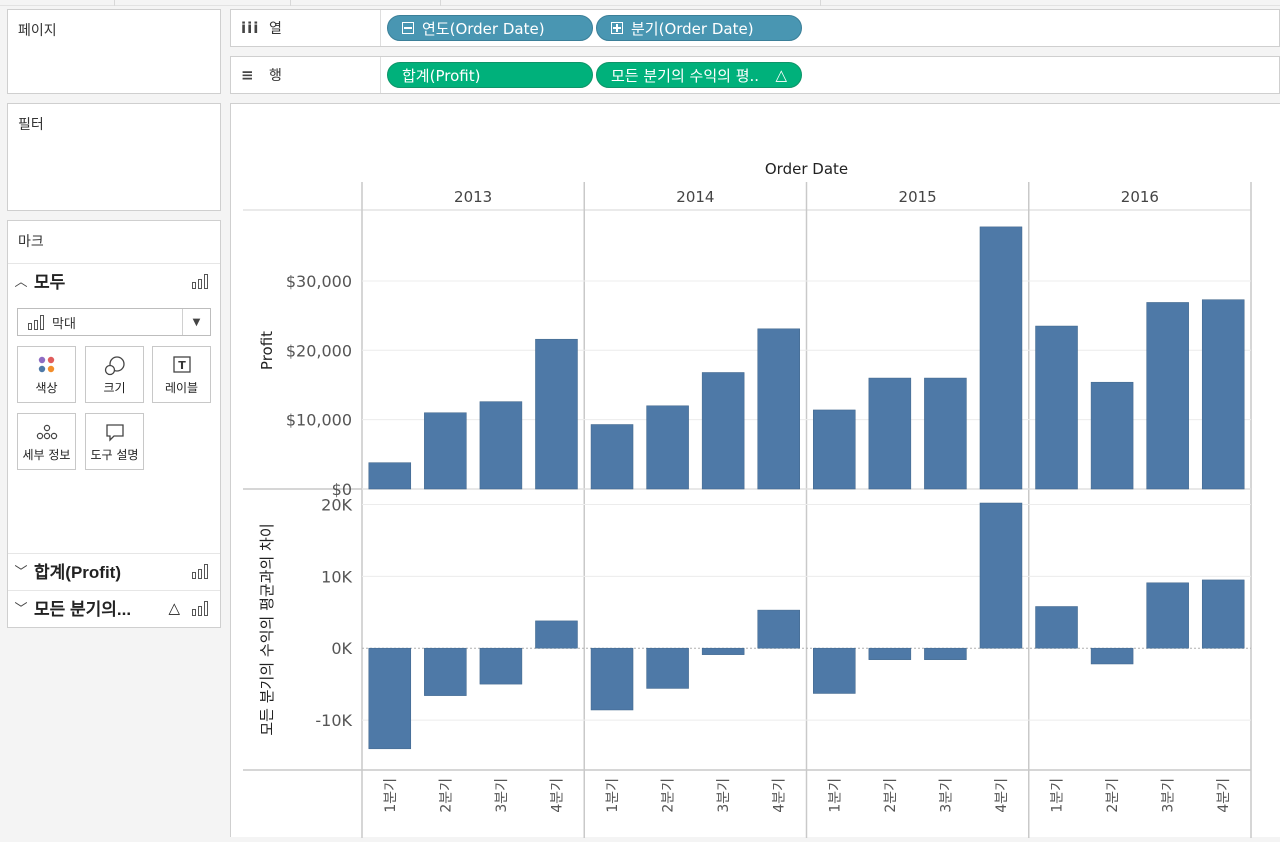 The height and width of the screenshot is (842, 1280). I want to click on label-button: T 레이블, so click(181, 374).